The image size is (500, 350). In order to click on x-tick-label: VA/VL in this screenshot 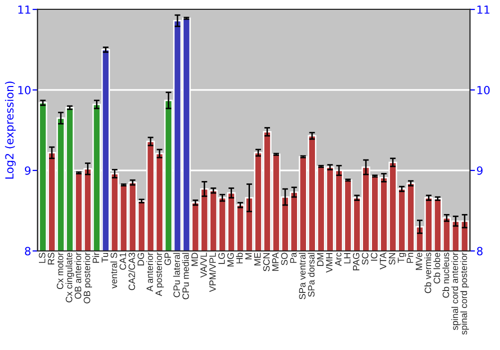, I will do `click(203, 265)`.